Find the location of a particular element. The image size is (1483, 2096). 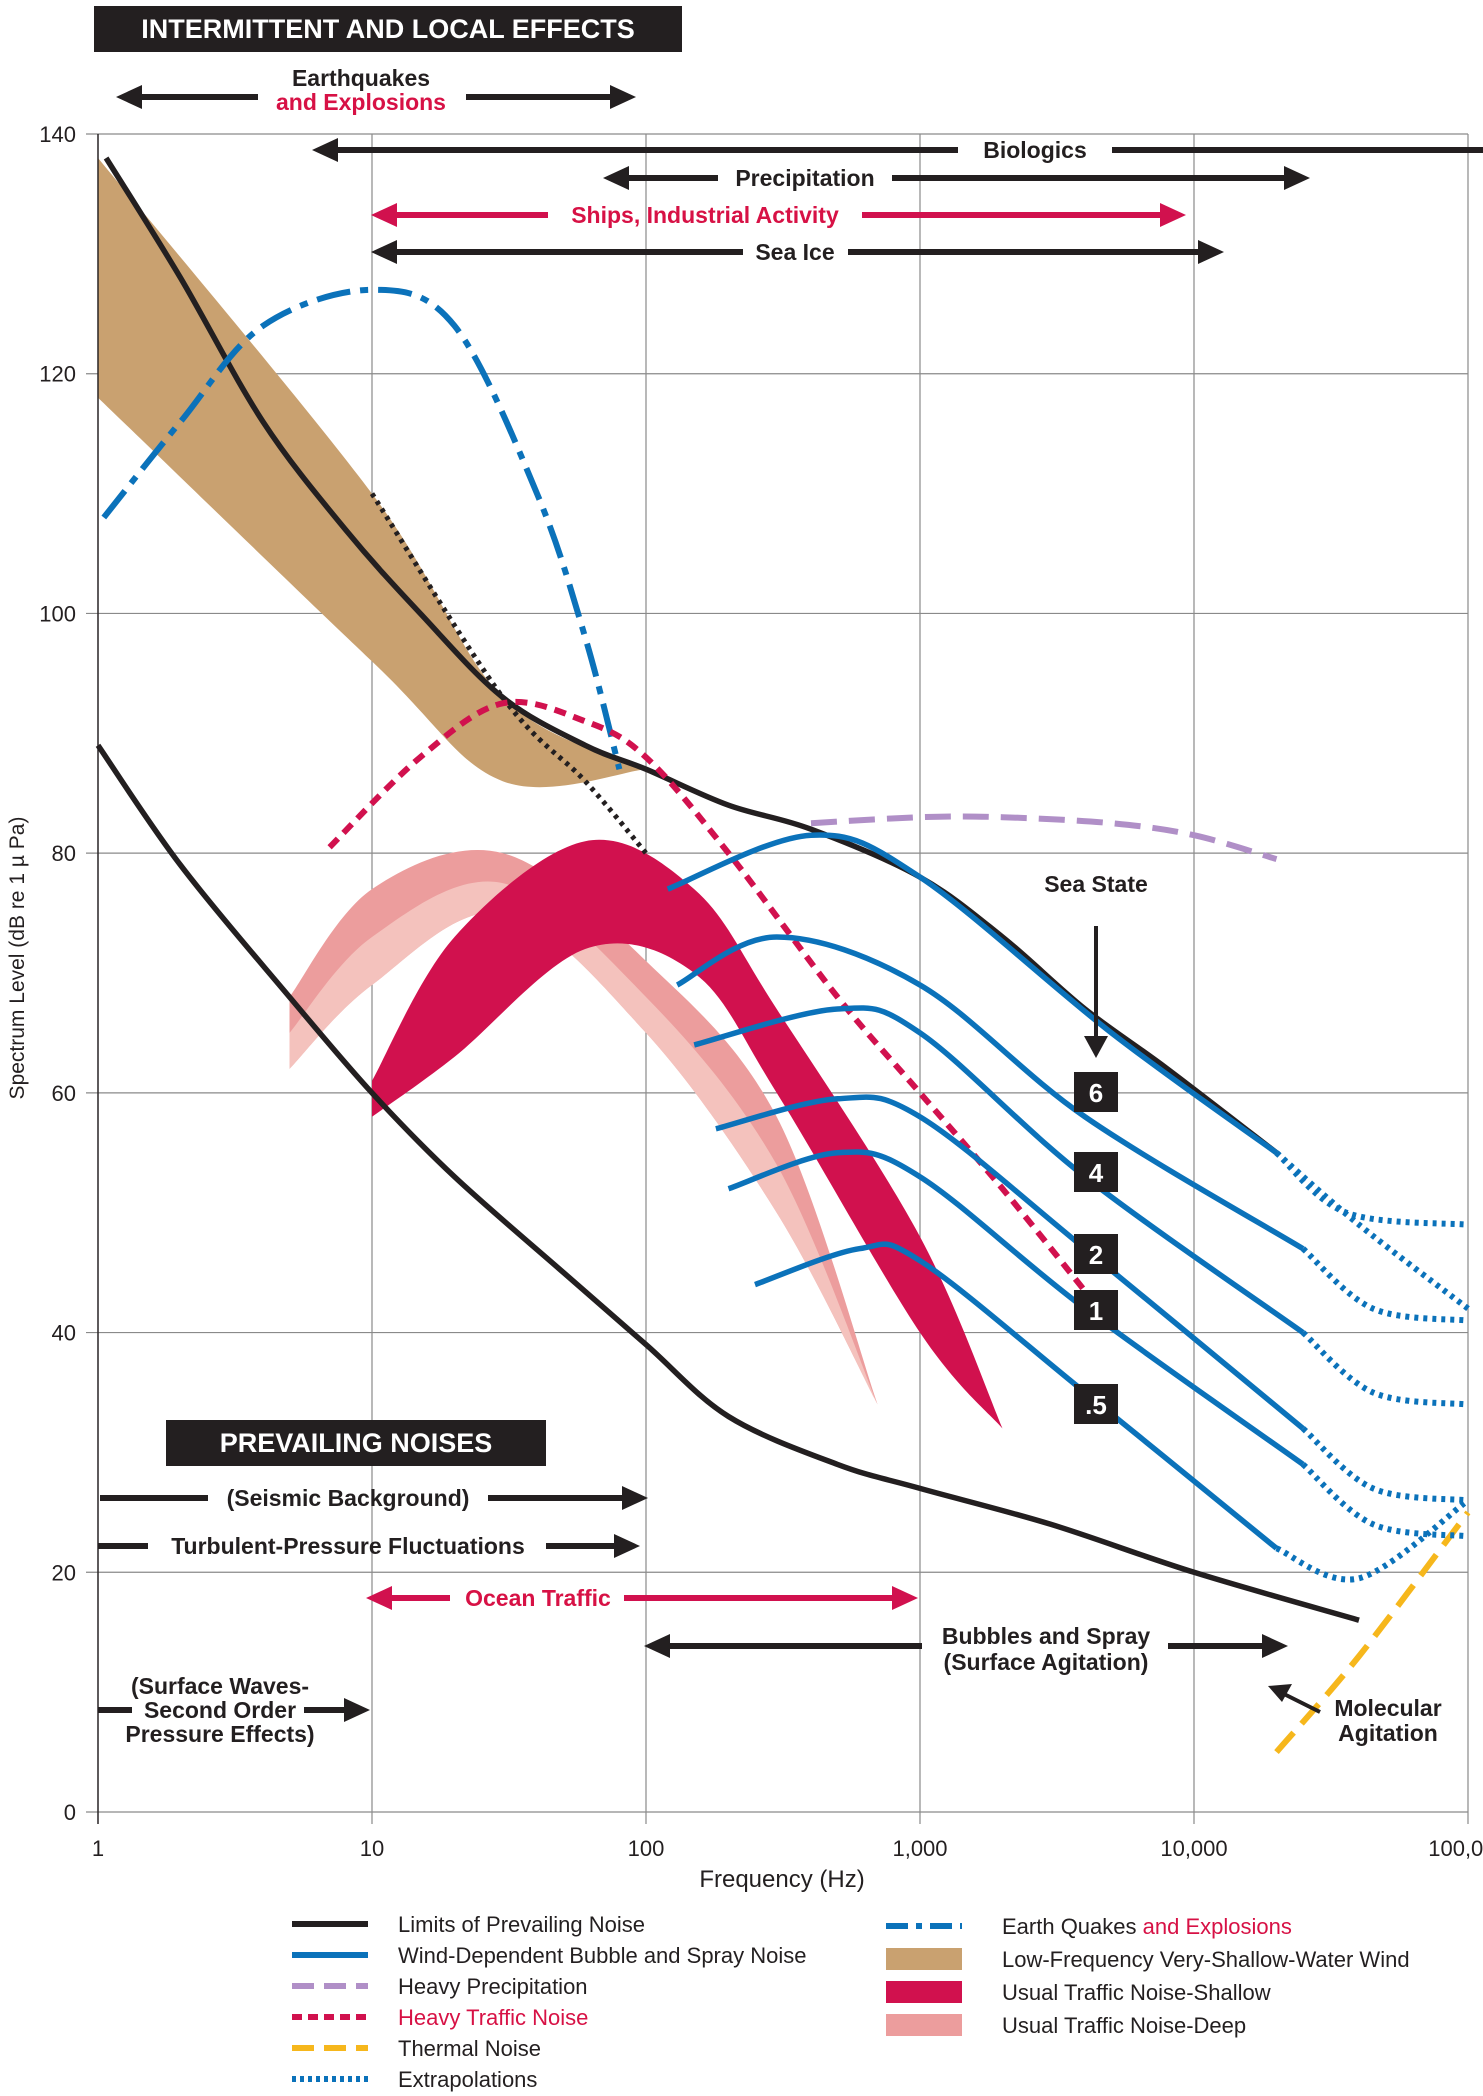

range-seismic: (Seismic Background) is located at coordinates (374, 1498).